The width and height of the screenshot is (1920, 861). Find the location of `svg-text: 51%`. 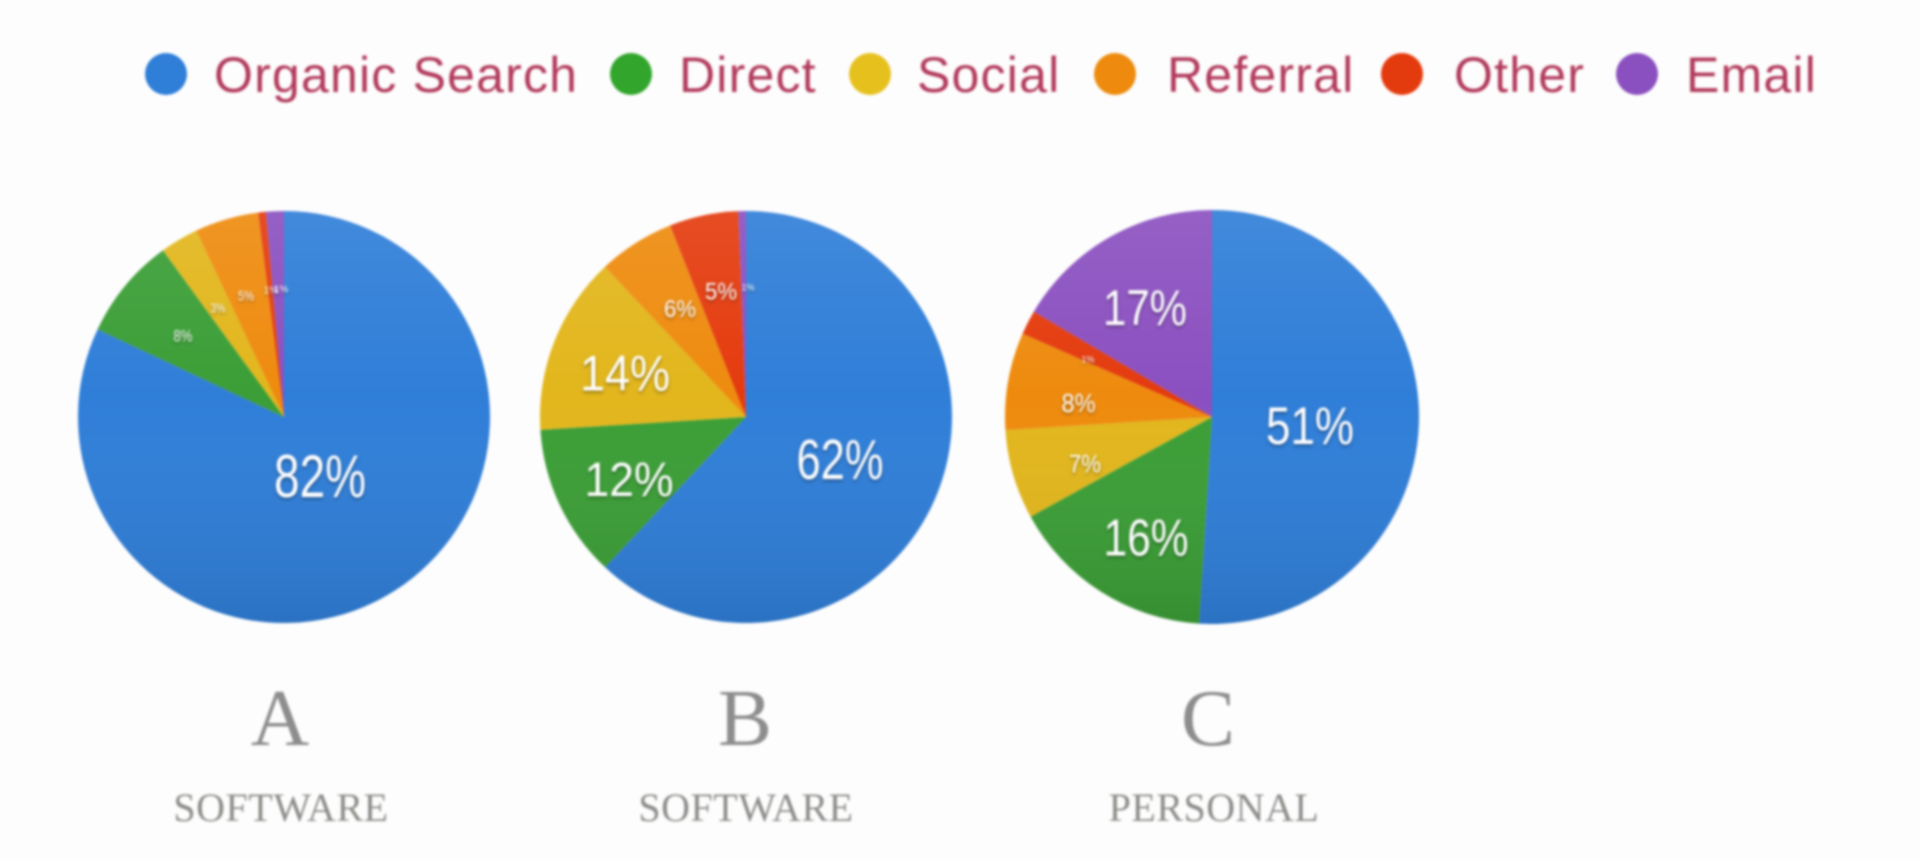

svg-text: 51% is located at coordinates (1310, 426).